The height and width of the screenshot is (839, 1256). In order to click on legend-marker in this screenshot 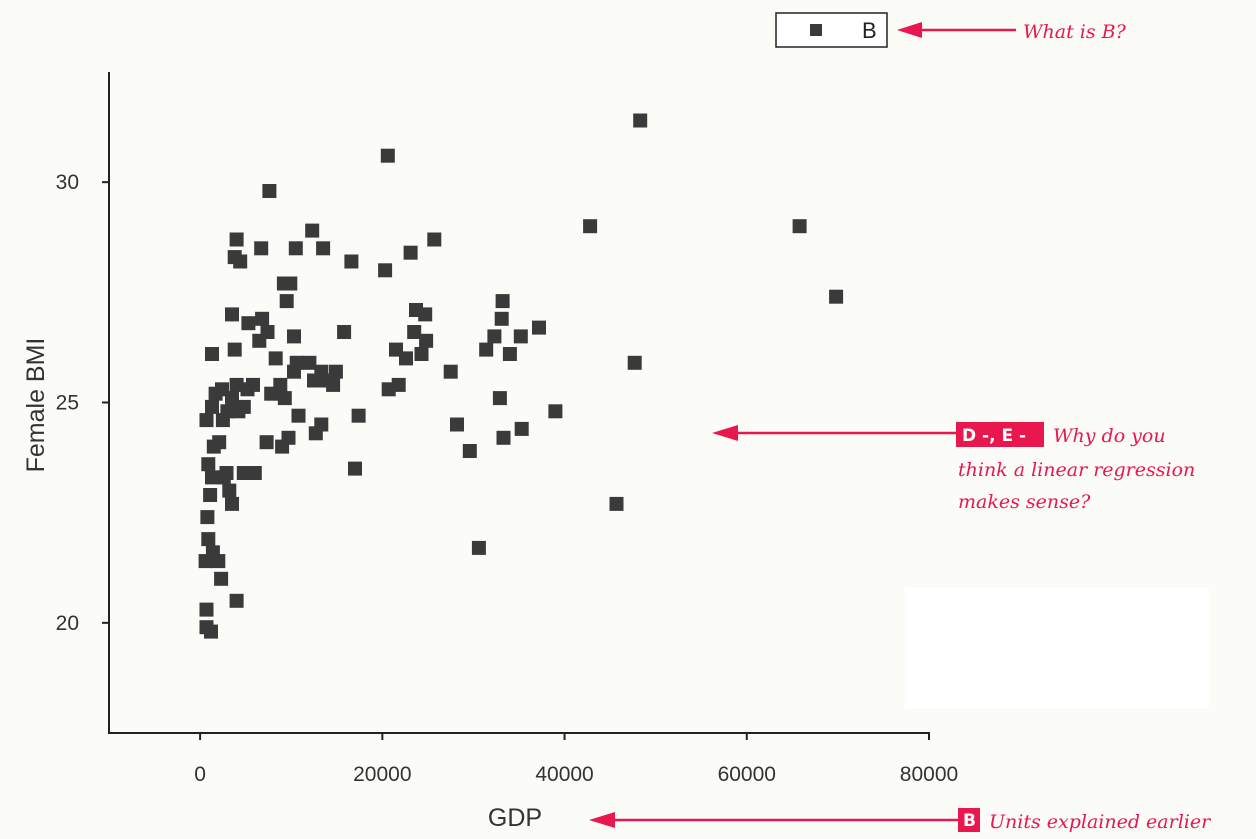, I will do `click(816, 30)`.